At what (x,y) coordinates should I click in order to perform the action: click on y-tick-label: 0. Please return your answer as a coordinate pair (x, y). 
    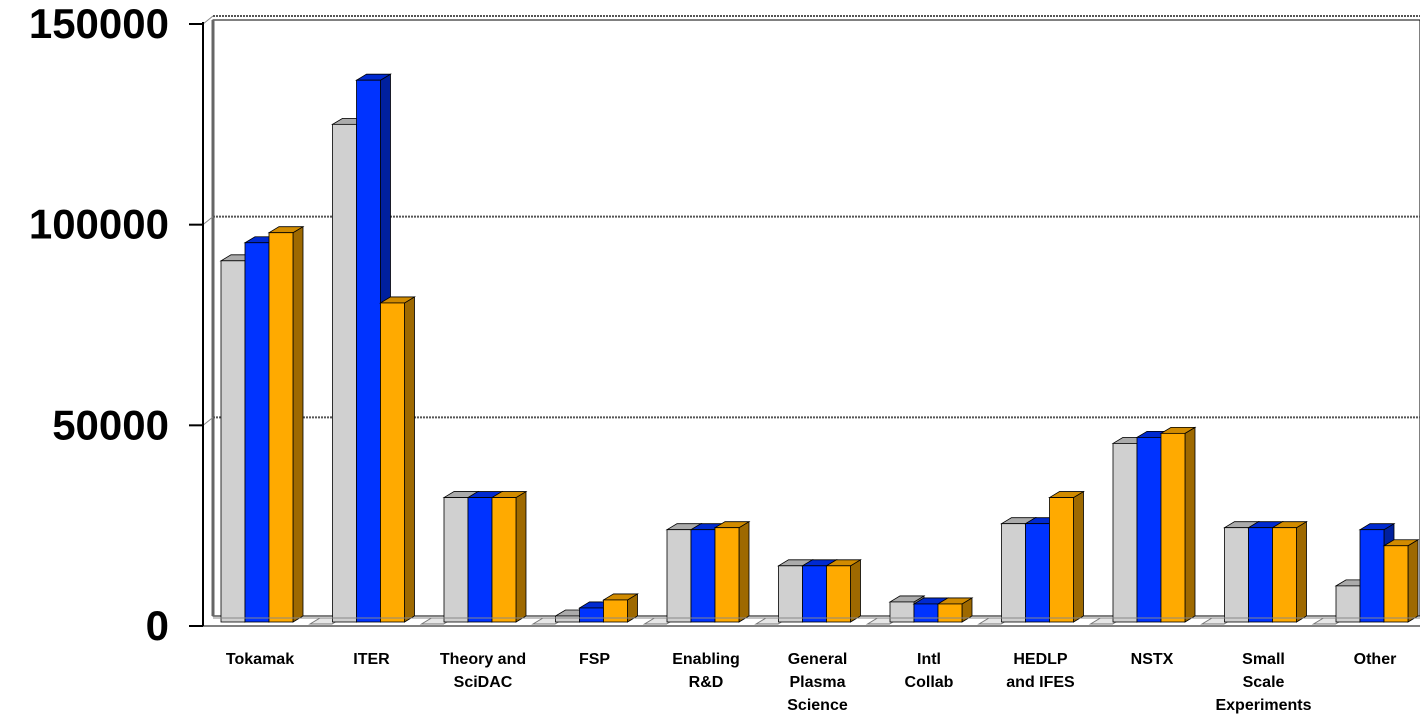
    Looking at the image, I should click on (157, 625).